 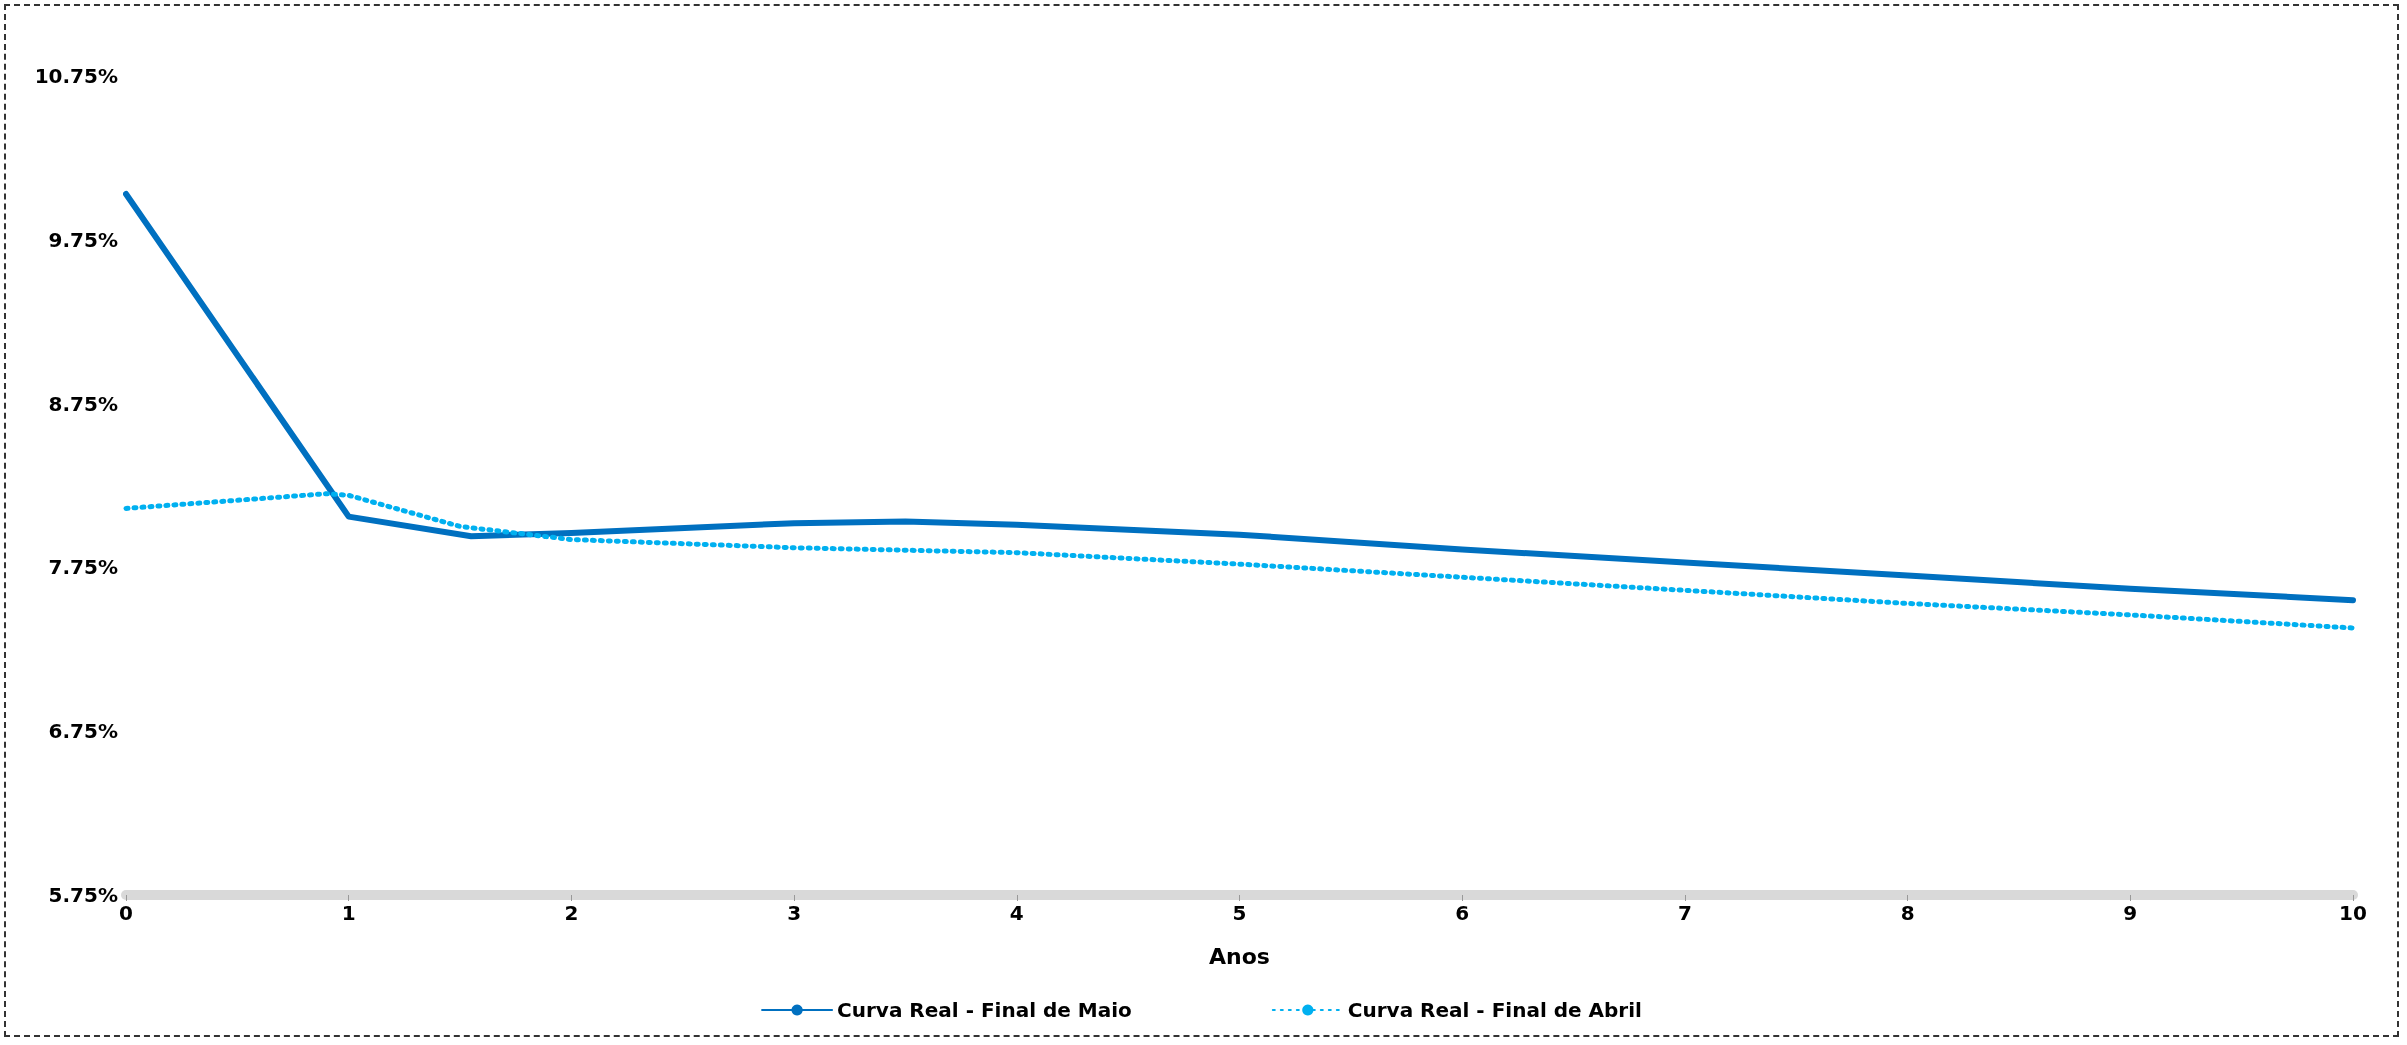 I want to click on x-tick-label: 10, so click(x=2353, y=913).